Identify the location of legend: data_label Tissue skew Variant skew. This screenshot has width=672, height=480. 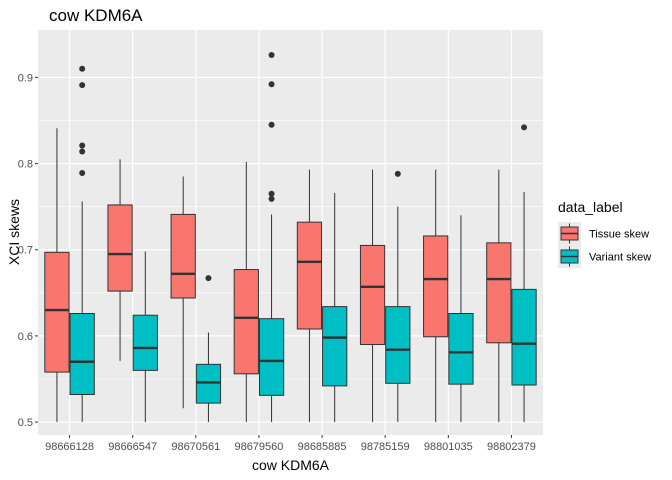
(604, 233).